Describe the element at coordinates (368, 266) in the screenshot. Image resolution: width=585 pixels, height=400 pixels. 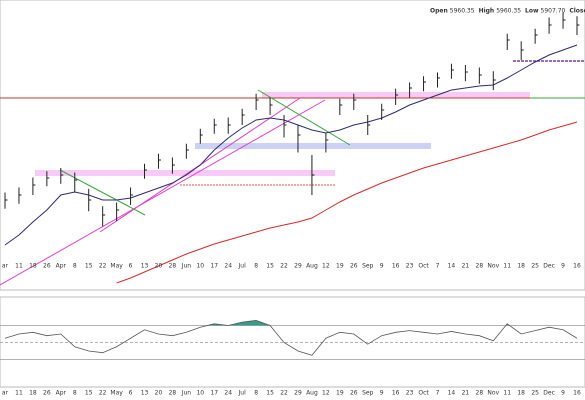
I see `x-tick-label: Sep` at that location.